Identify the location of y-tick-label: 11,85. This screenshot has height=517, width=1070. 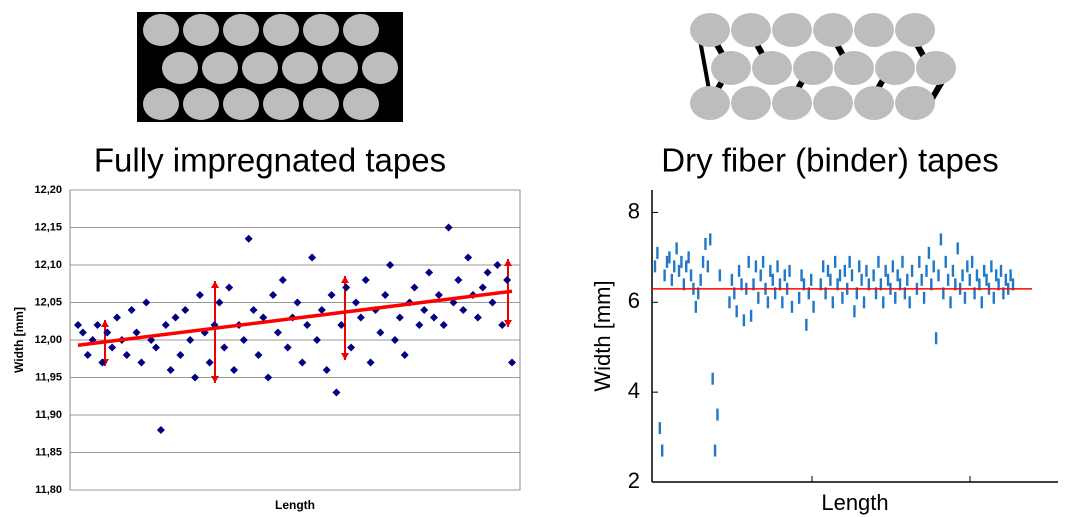
(48, 452).